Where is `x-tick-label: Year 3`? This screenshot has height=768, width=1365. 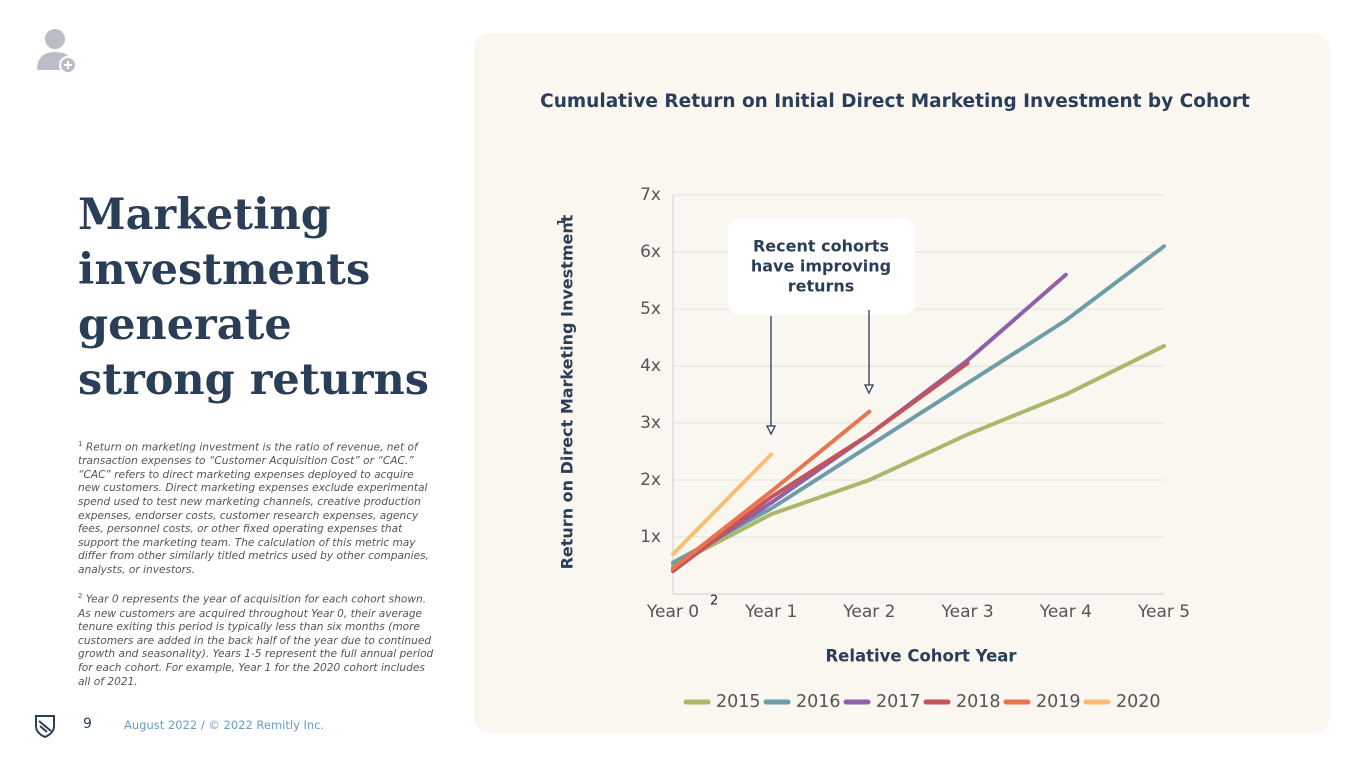
x-tick-label: Year 3 is located at coordinates (966, 612).